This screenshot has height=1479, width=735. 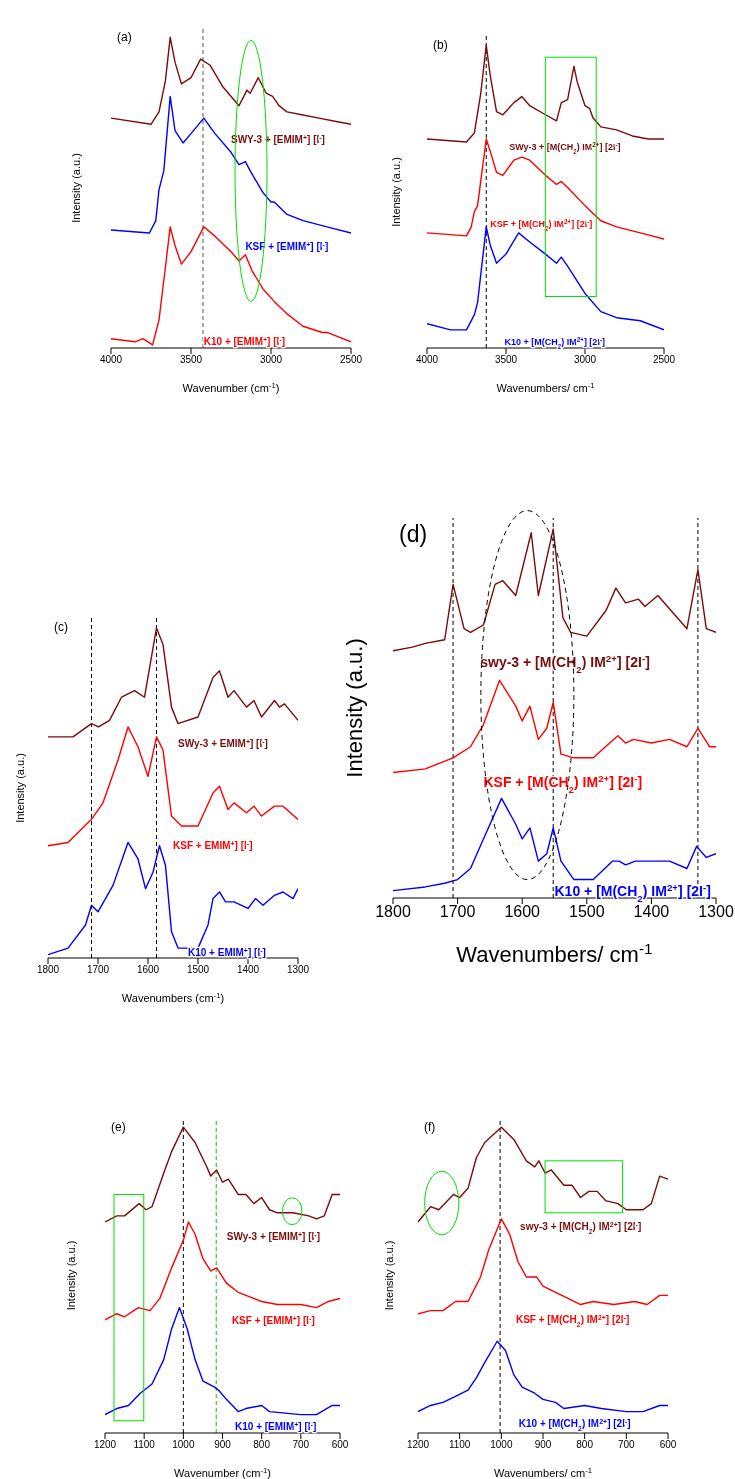 What do you see at coordinates (227, 952) in the screenshot?
I see `series-label: K10 + EMIM$^{+}$] [I$^{-}$]` at bounding box center [227, 952].